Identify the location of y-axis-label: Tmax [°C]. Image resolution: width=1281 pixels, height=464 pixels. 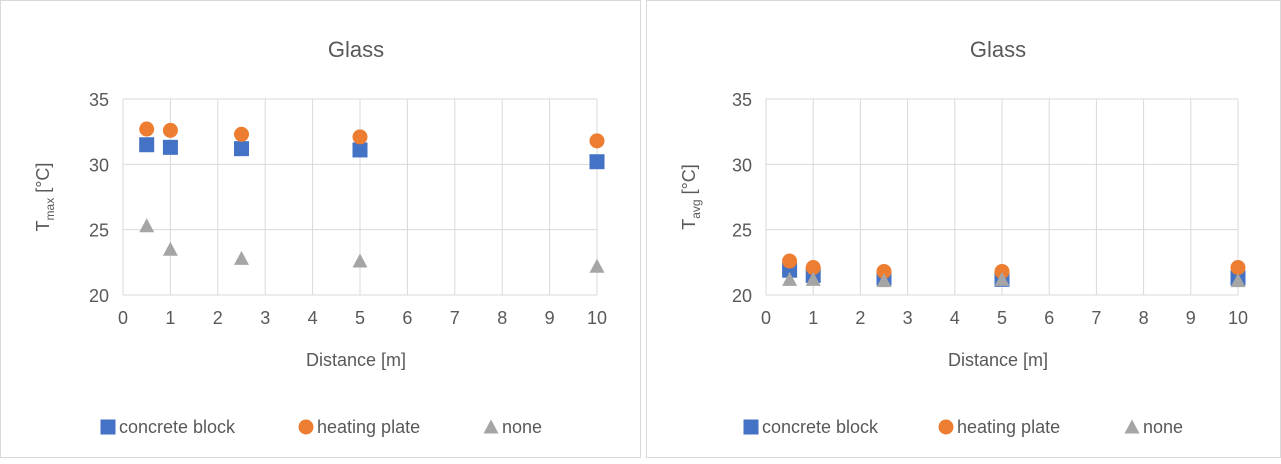
(45, 197).